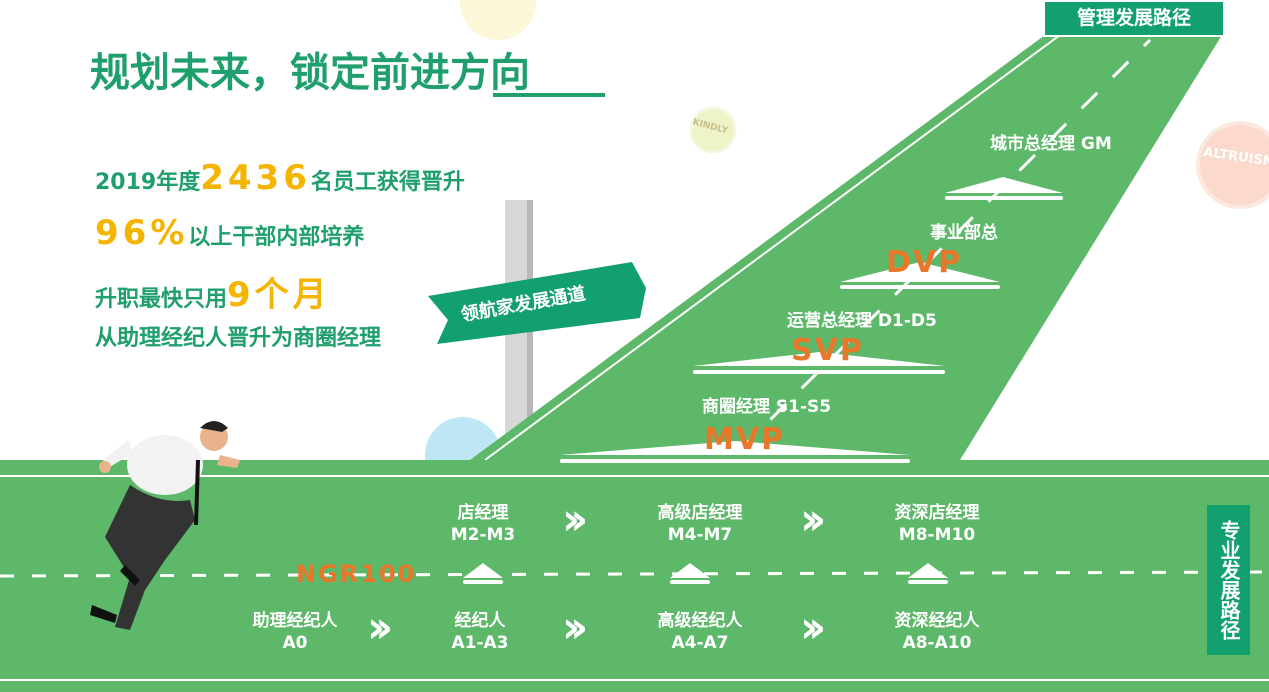 The image size is (1269, 692). What do you see at coordinates (862, 321) in the screenshot?
I see `level-svp-title: 运营总经理 D1-D5` at bounding box center [862, 321].